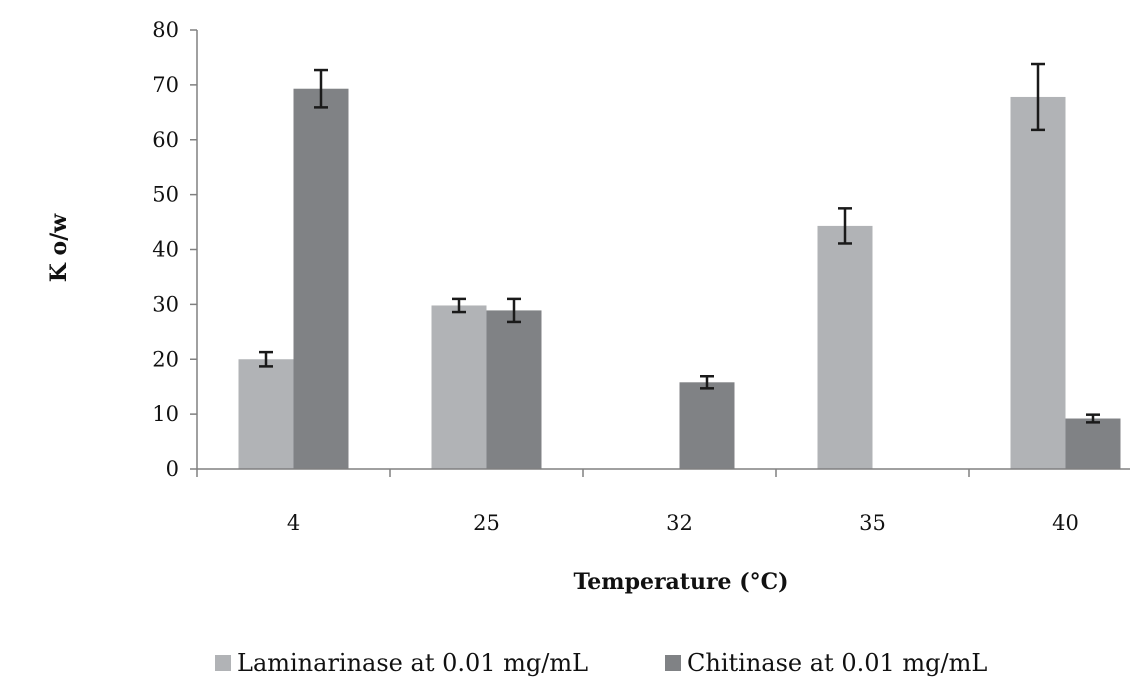 The width and height of the screenshot is (1140, 680). I want to click on legend-label: Laminarinase at 0.01 mg/mL, so click(412, 663).